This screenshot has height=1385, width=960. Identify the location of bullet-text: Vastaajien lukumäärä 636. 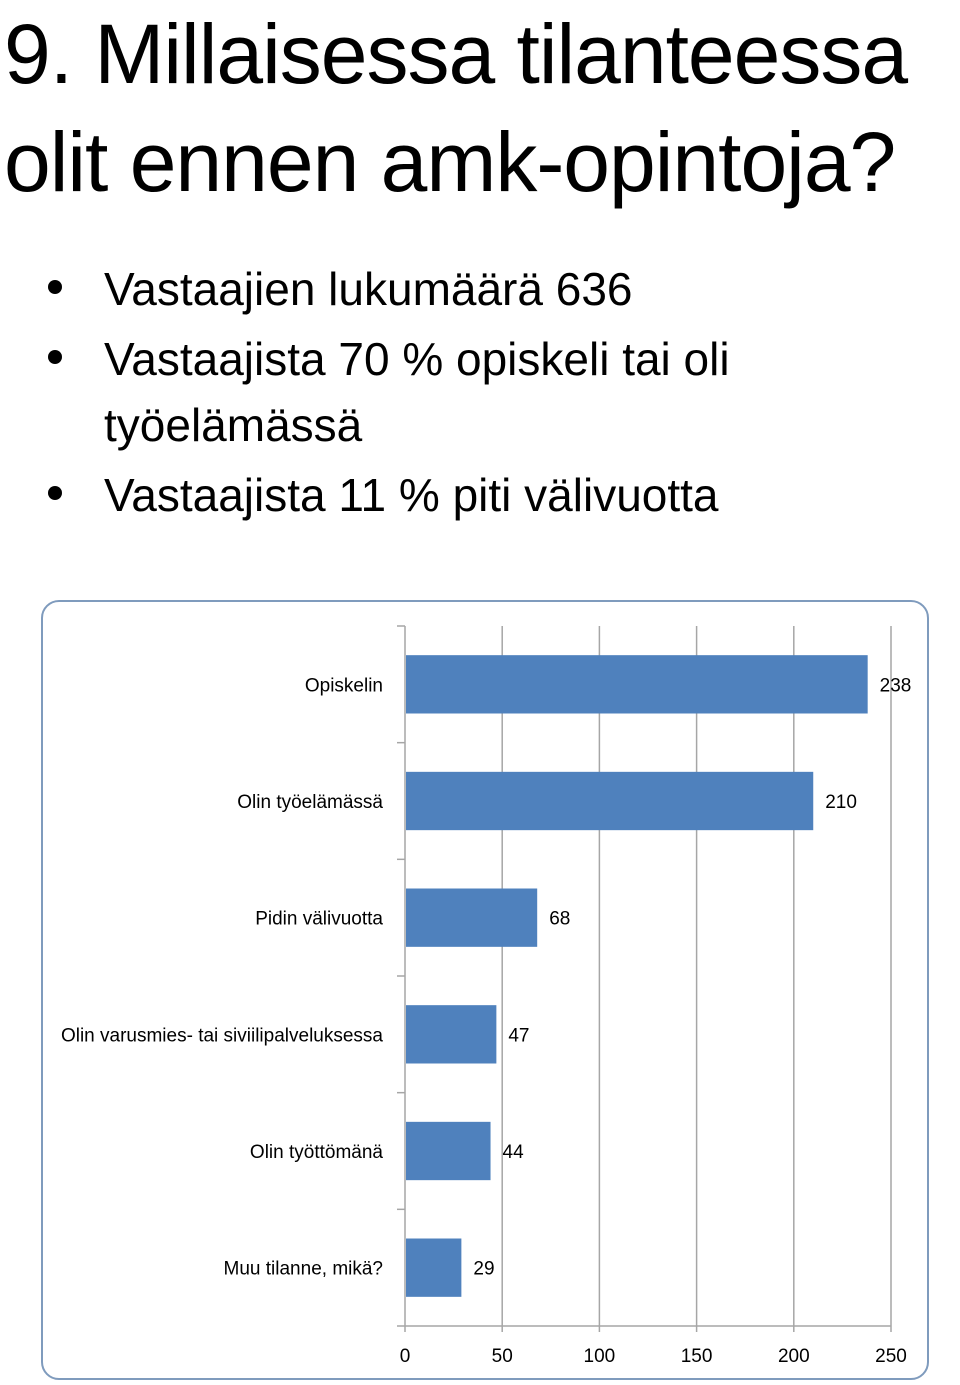
(368, 289).